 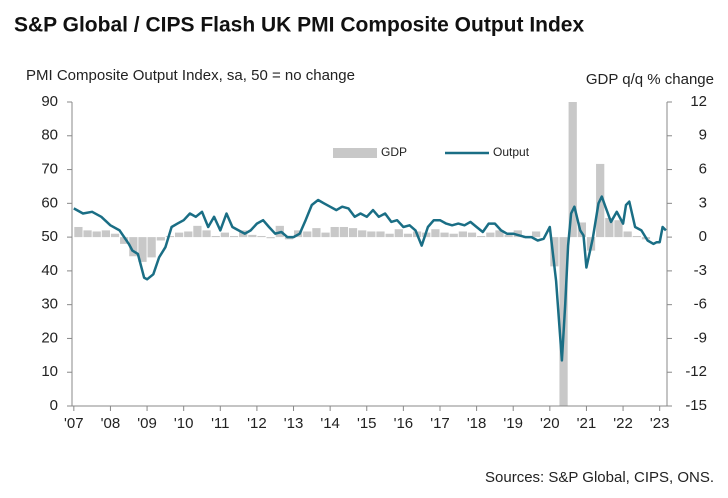 I want to click on x-tick-label: '23, so click(x=660, y=423).